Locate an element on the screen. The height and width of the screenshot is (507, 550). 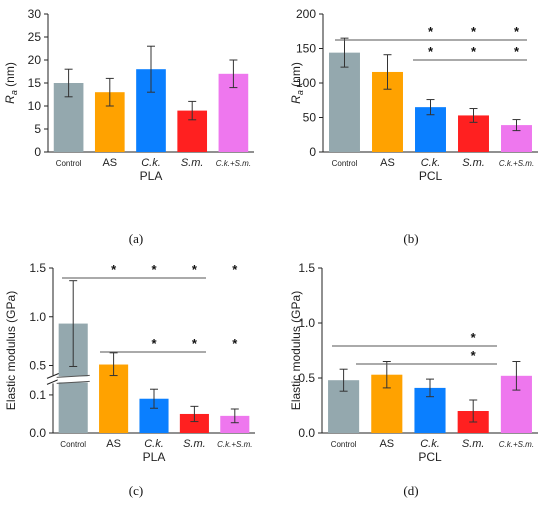
y-tick-label: 100 is located at coordinates (306, 83).